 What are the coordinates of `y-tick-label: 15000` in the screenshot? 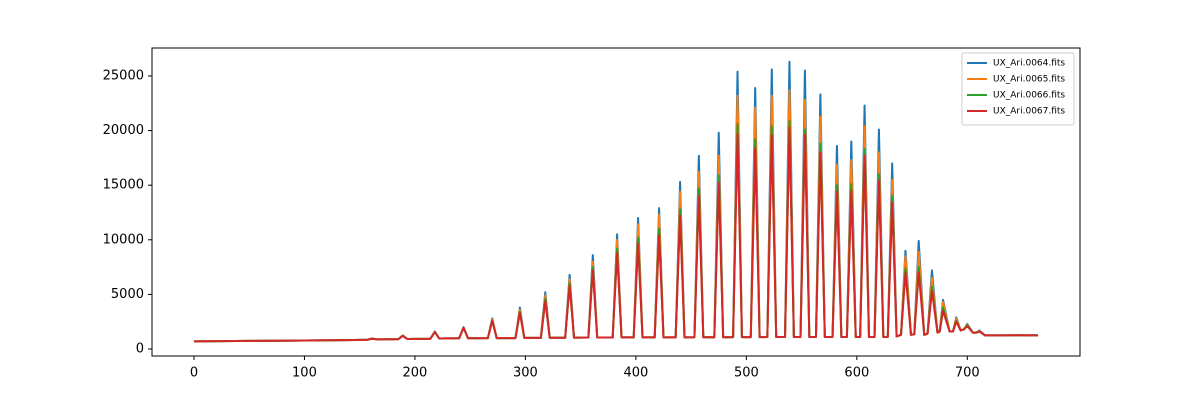 It's located at (123, 185).